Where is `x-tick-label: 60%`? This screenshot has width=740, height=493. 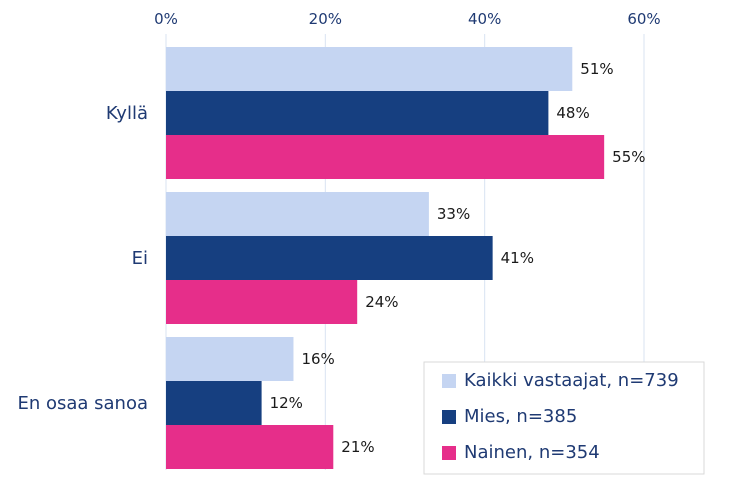 x-tick-label: 60% is located at coordinates (643, 19).